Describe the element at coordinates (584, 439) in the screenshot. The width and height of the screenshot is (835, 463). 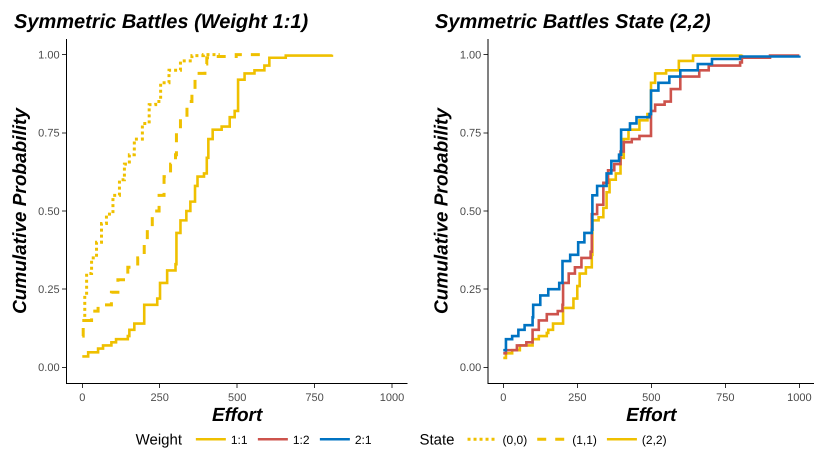
I see `legend-label: (1,1)` at that location.